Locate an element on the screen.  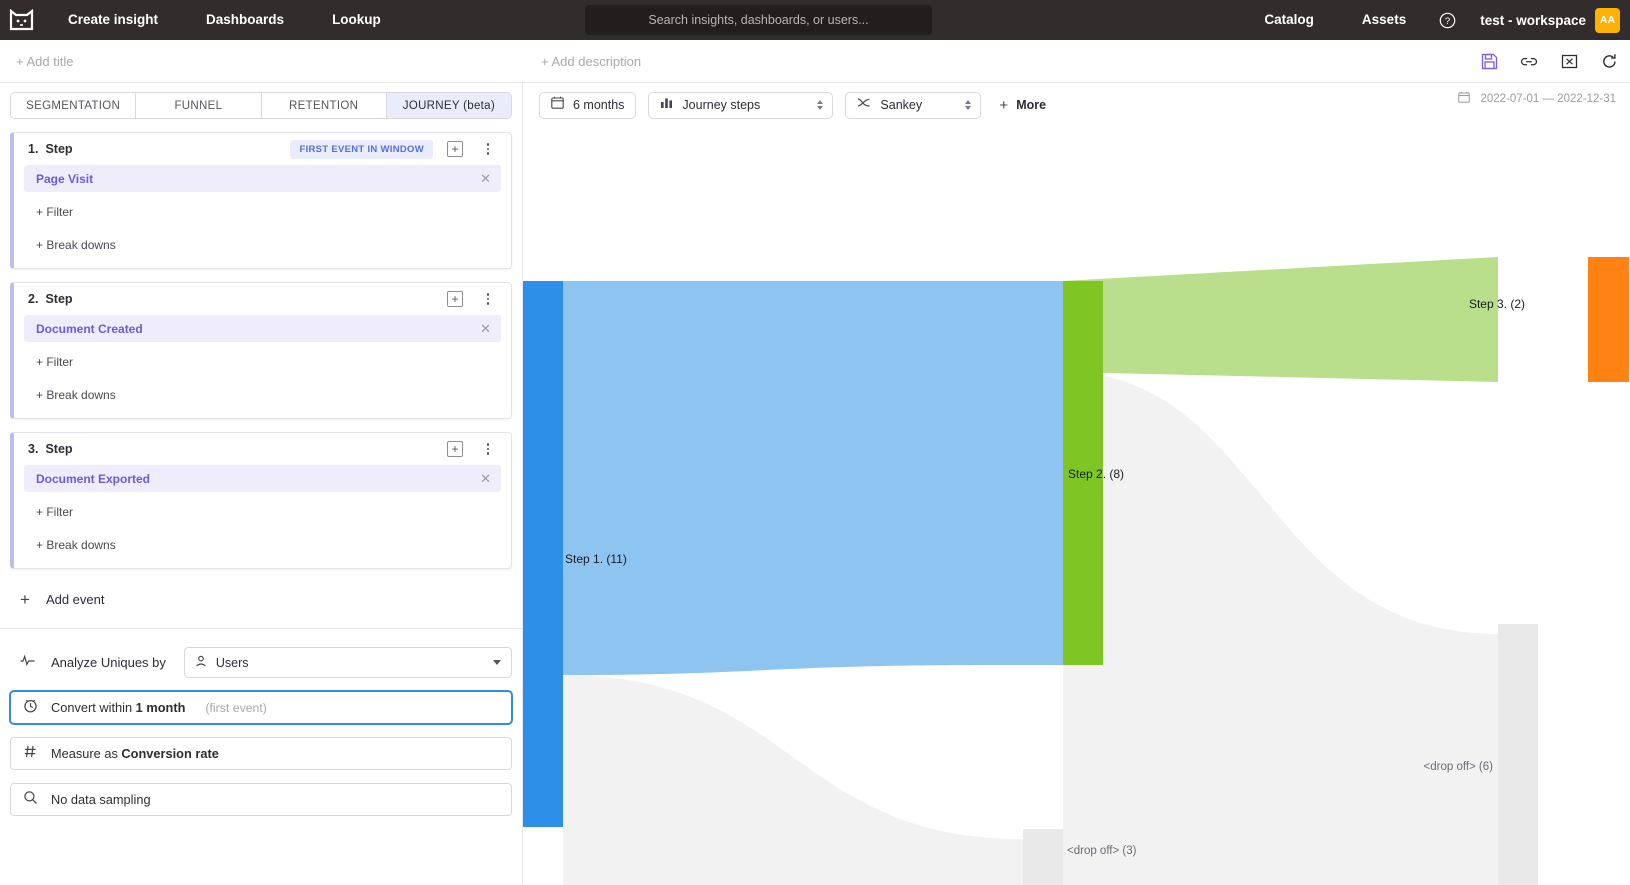
nav-lookup: Lookup is located at coordinates (356, 19).